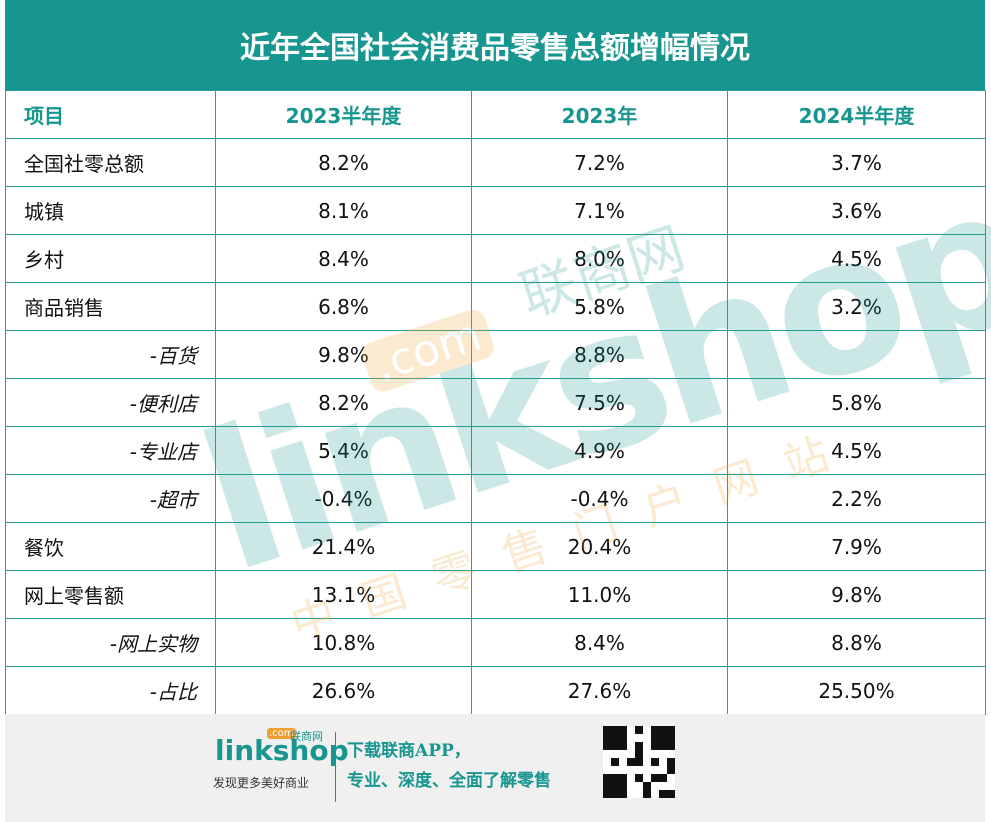  Describe the element at coordinates (343, 114) in the screenshot. I see `header-cell: 2023半年度` at that location.